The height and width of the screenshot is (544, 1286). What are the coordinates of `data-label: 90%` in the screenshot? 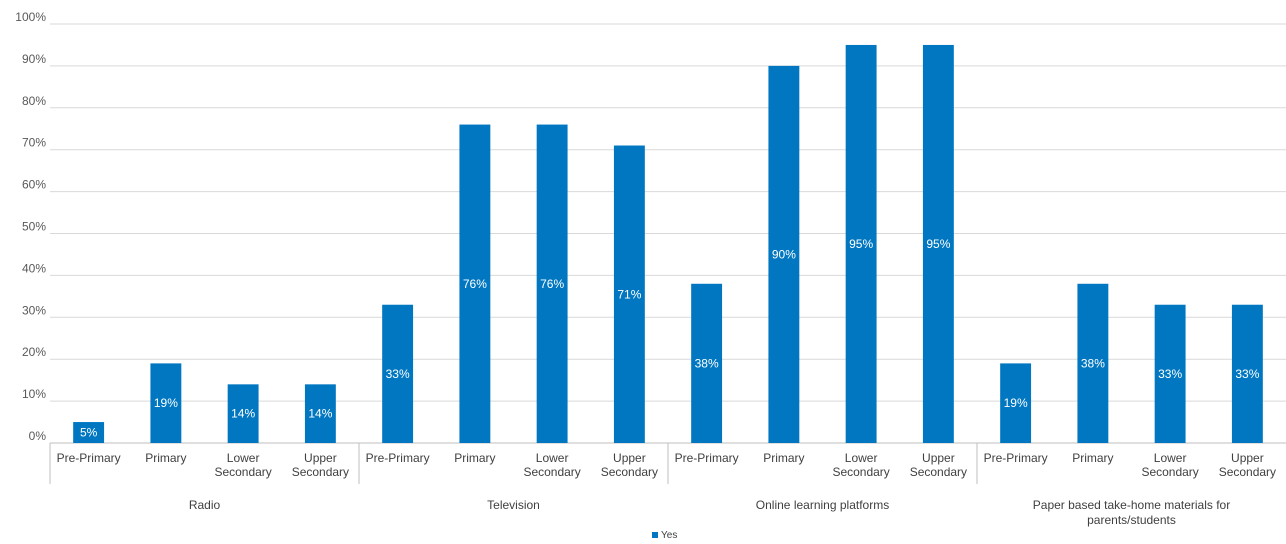 It's located at (784, 254).